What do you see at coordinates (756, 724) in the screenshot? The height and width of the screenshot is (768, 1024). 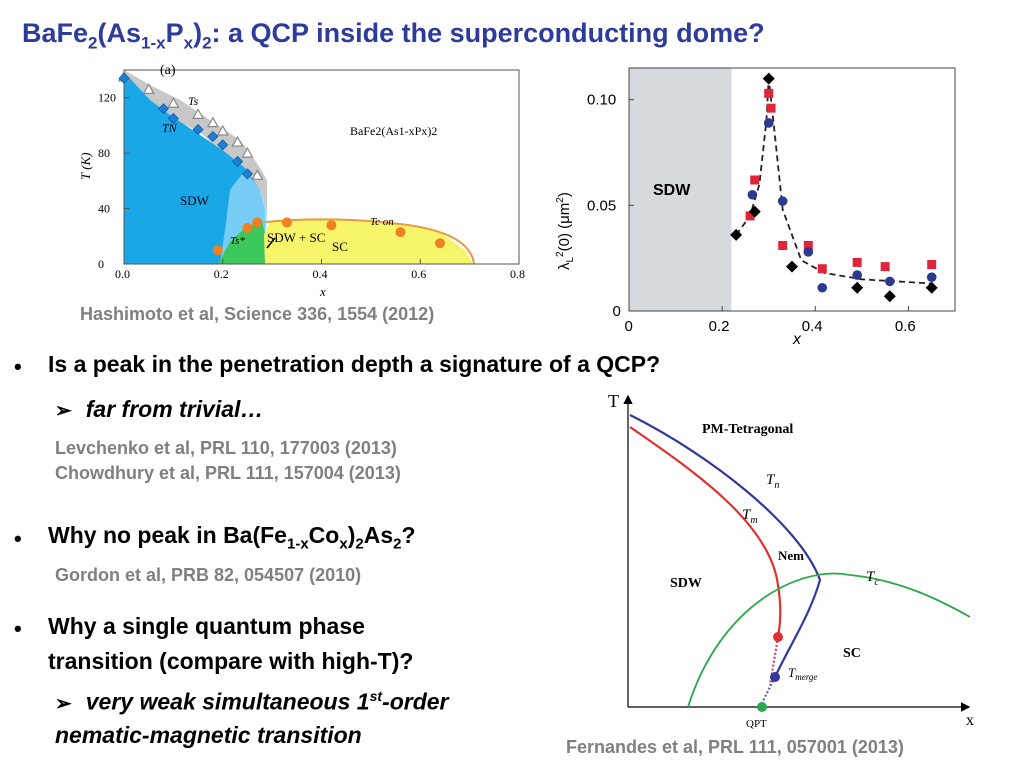 I see `point-label-qpt: QPT` at bounding box center [756, 724].